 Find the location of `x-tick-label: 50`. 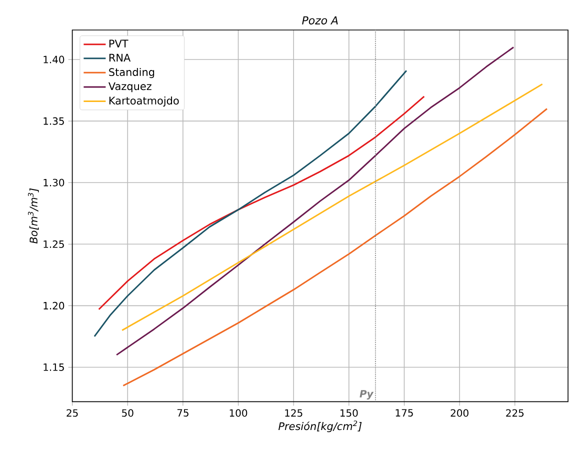

x-tick-label: 50 is located at coordinates (128, 413).